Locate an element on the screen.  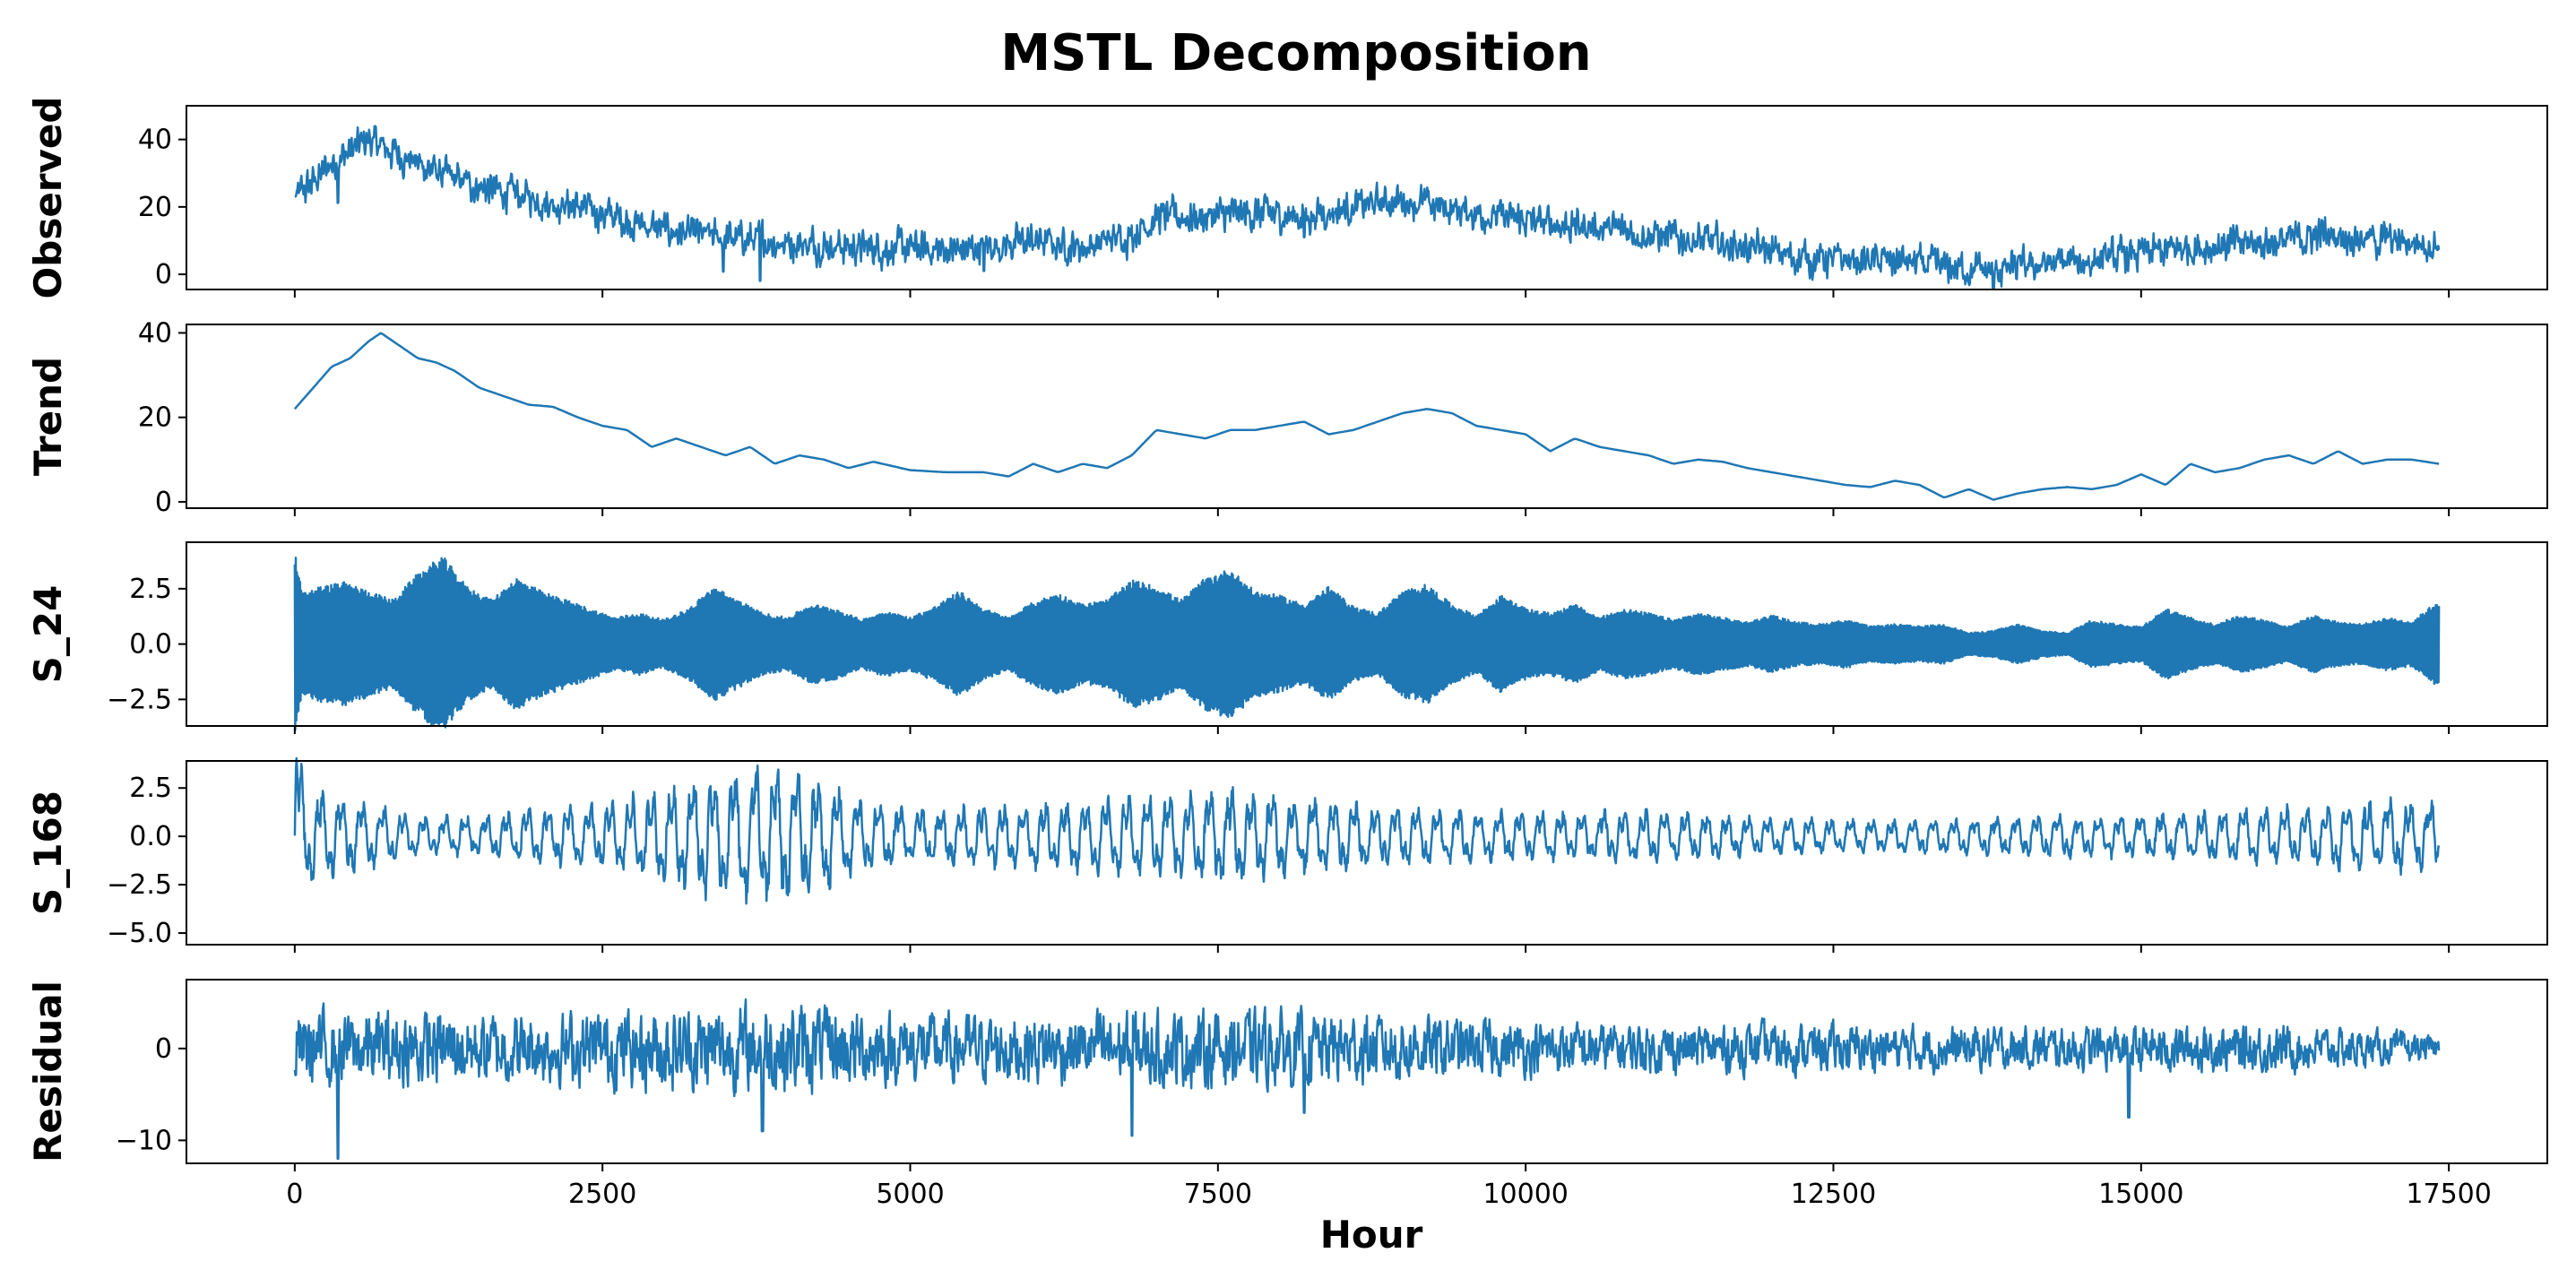
y-axis-label: Residual is located at coordinates (48, 1072).